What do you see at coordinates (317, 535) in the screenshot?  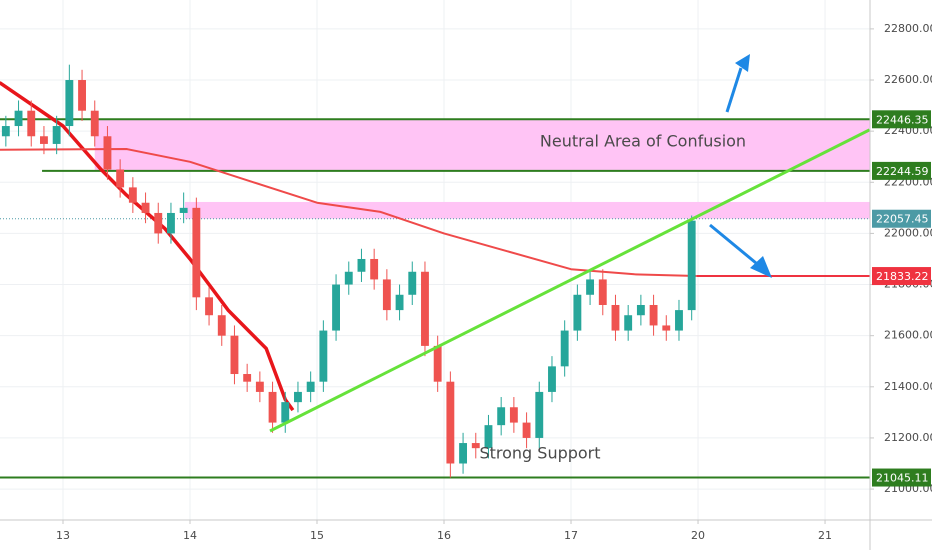 I see `x-tick-label: 15` at bounding box center [317, 535].